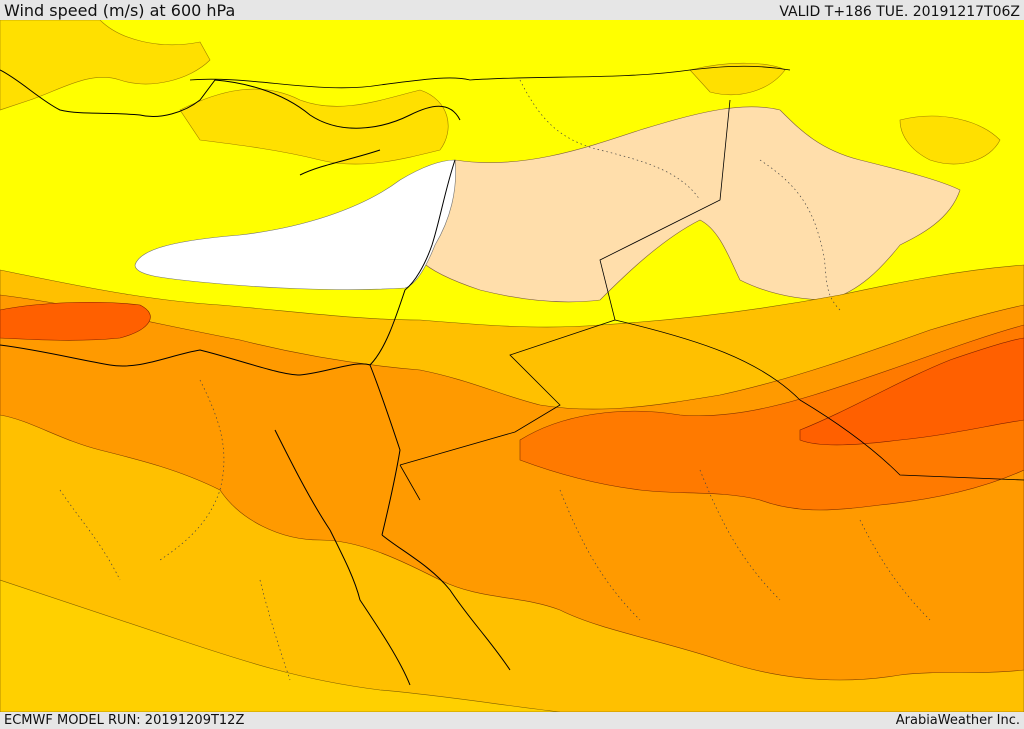  Describe the element at coordinates (771, 417) in the screenshot. I see `wind-band-deep-orange` at that location.